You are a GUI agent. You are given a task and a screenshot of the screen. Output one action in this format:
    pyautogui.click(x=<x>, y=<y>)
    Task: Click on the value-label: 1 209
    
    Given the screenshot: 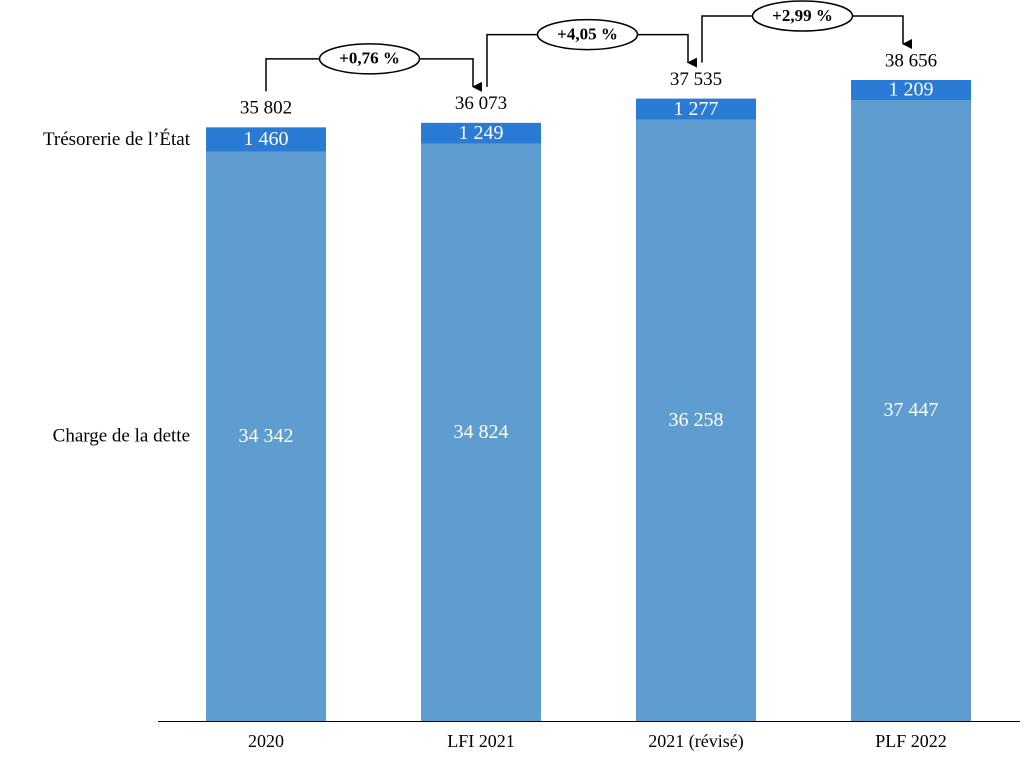 What is the action you would take?
    pyautogui.click(x=911, y=90)
    